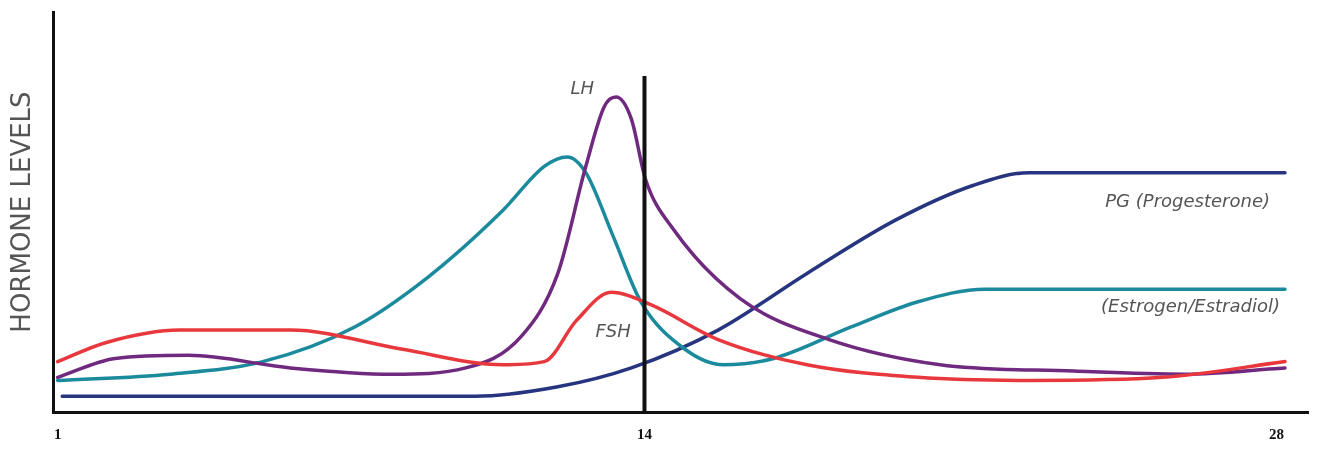 This screenshot has height=466, width=1326. I want to click on series-label: LH, so click(582, 87).